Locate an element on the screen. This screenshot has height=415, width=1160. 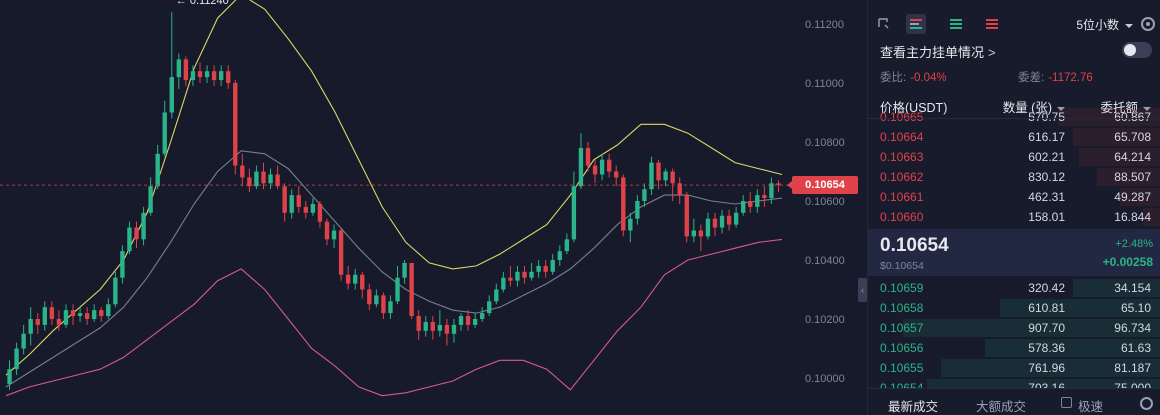
ask-price: 0.10664 is located at coordinates (902, 137).